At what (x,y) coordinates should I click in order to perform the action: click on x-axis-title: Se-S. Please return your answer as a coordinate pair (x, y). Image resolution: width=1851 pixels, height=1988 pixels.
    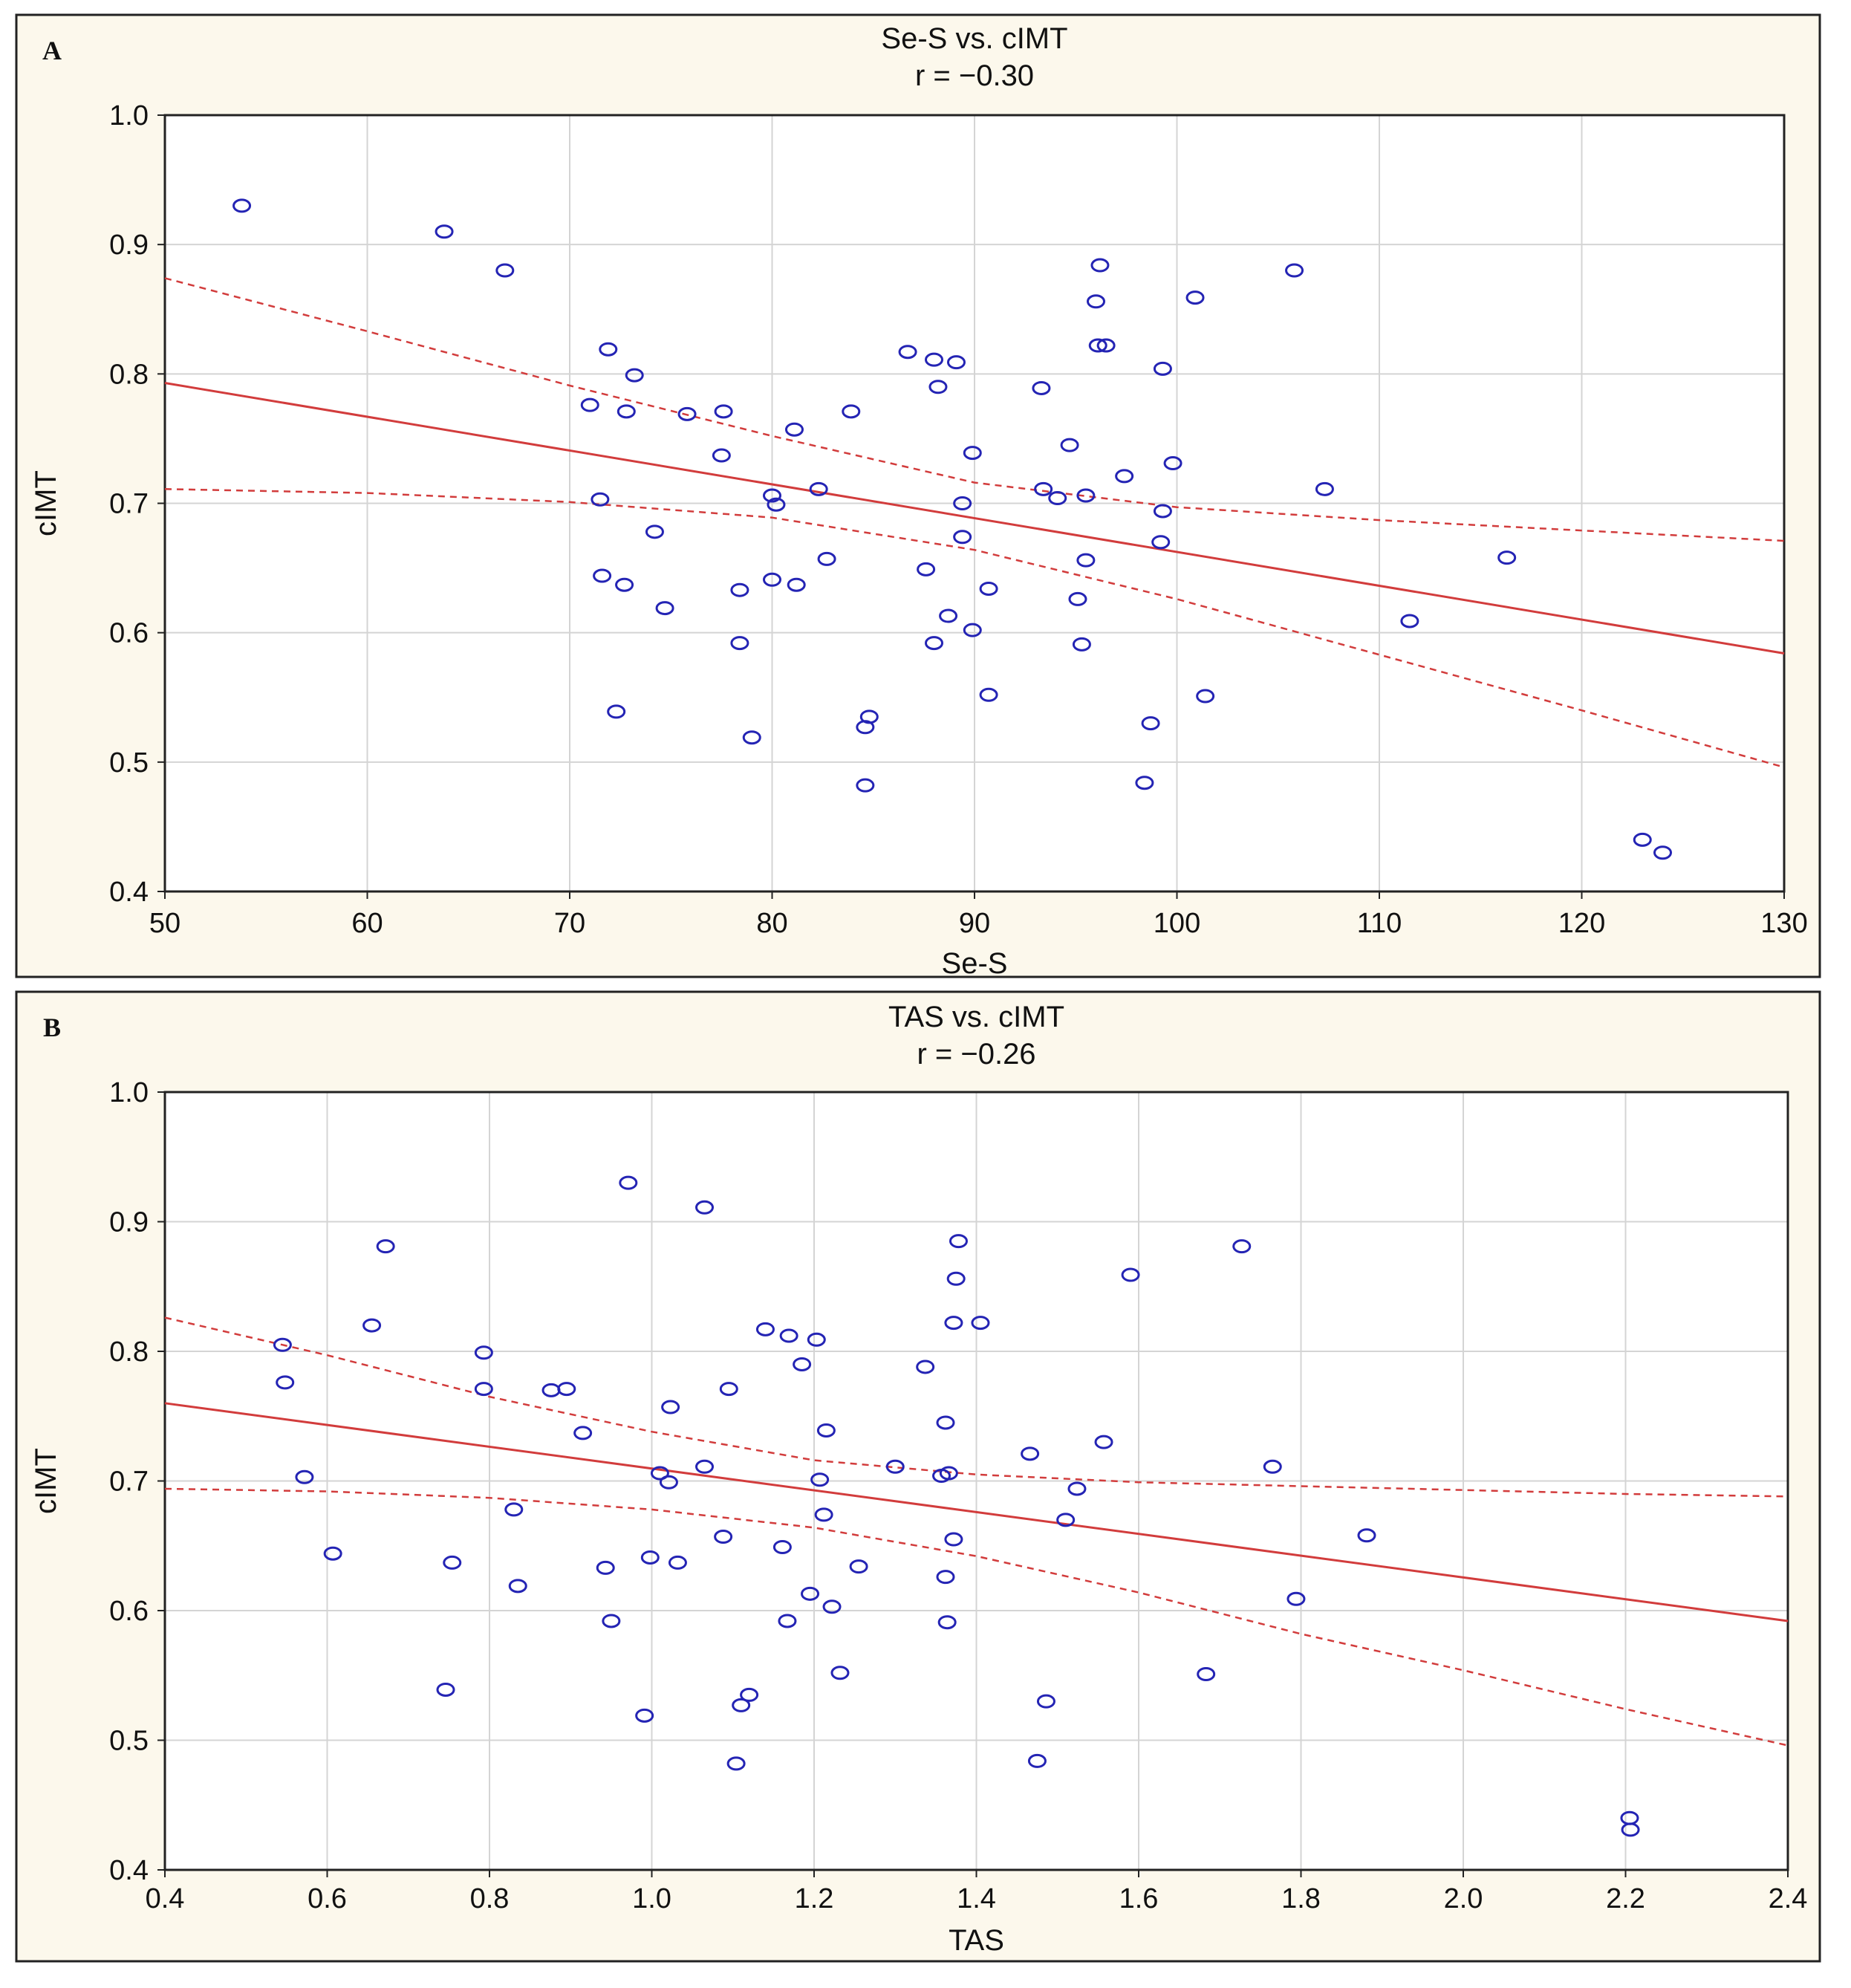
    Looking at the image, I should click on (975, 964).